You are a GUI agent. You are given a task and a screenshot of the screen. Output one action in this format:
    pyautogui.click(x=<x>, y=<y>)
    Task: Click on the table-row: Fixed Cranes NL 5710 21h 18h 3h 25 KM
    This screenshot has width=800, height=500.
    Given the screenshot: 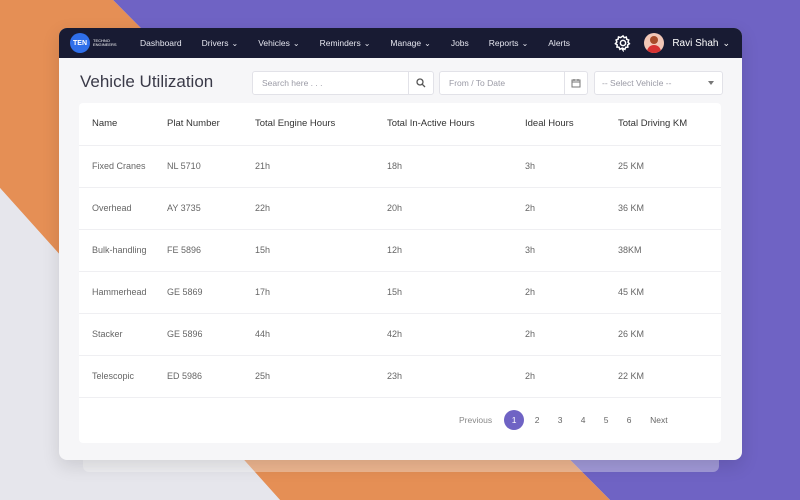 What is the action you would take?
    pyautogui.click(x=400, y=166)
    